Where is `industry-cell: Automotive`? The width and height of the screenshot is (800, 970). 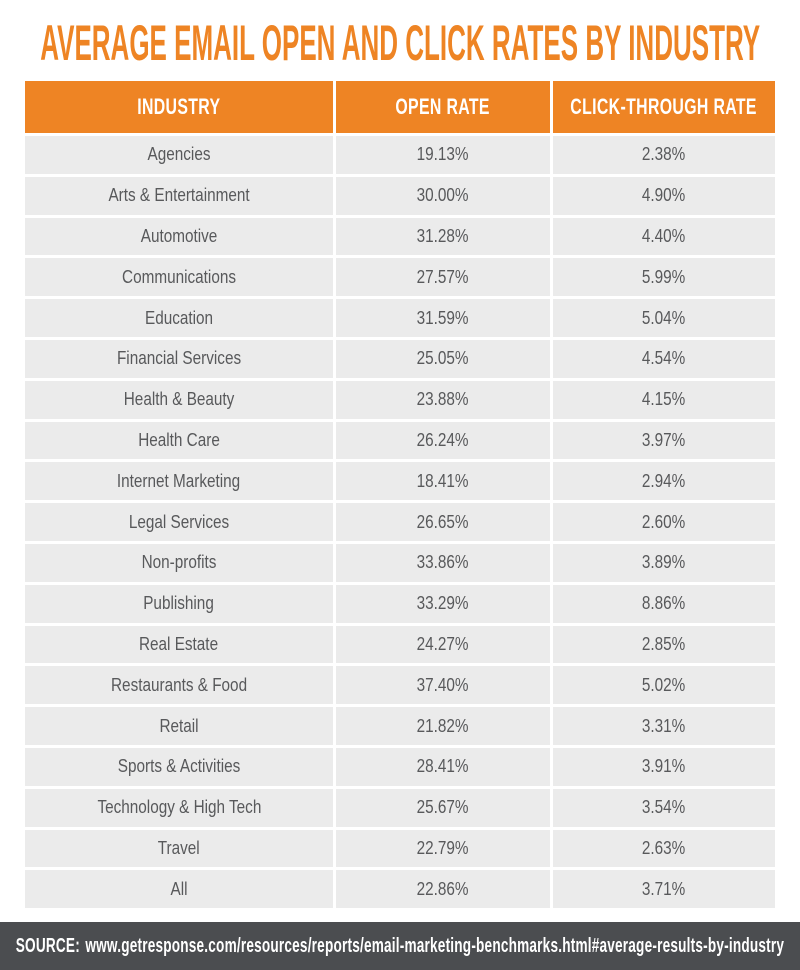 industry-cell: Automotive is located at coordinates (179, 236).